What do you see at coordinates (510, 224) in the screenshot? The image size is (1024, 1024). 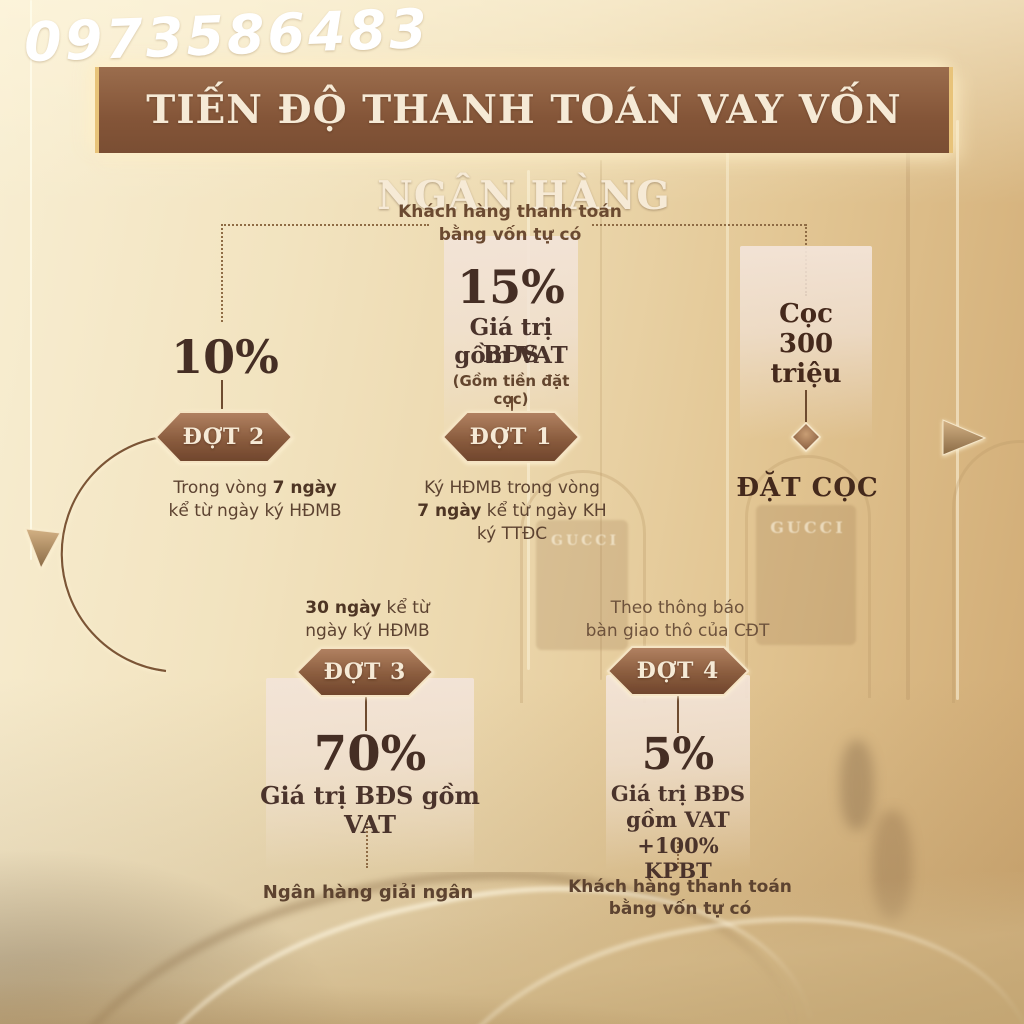 I see `self-fund-note-top: Khách hàng thanh toán bằng vốn tự có` at bounding box center [510, 224].